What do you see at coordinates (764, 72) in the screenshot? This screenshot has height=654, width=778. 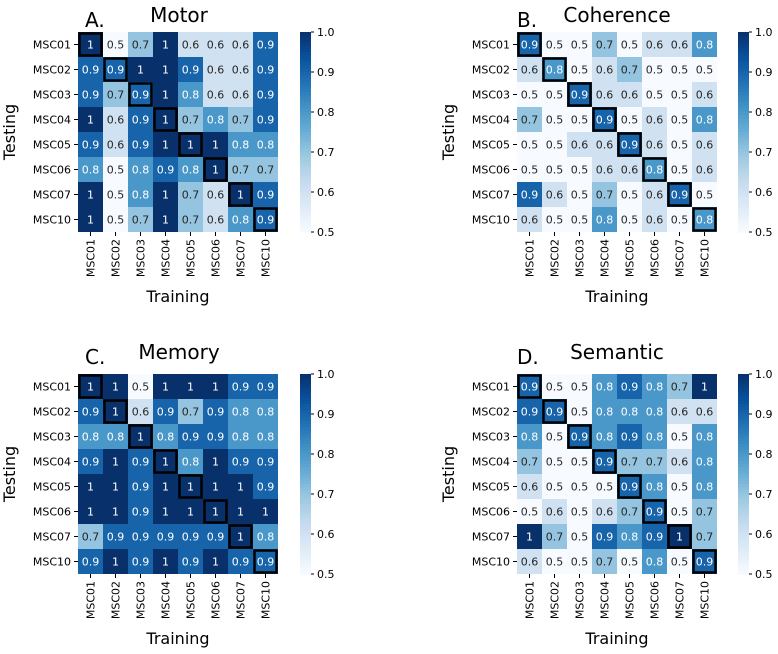 I see `colorbar-tick-label: 0.9` at bounding box center [764, 72].